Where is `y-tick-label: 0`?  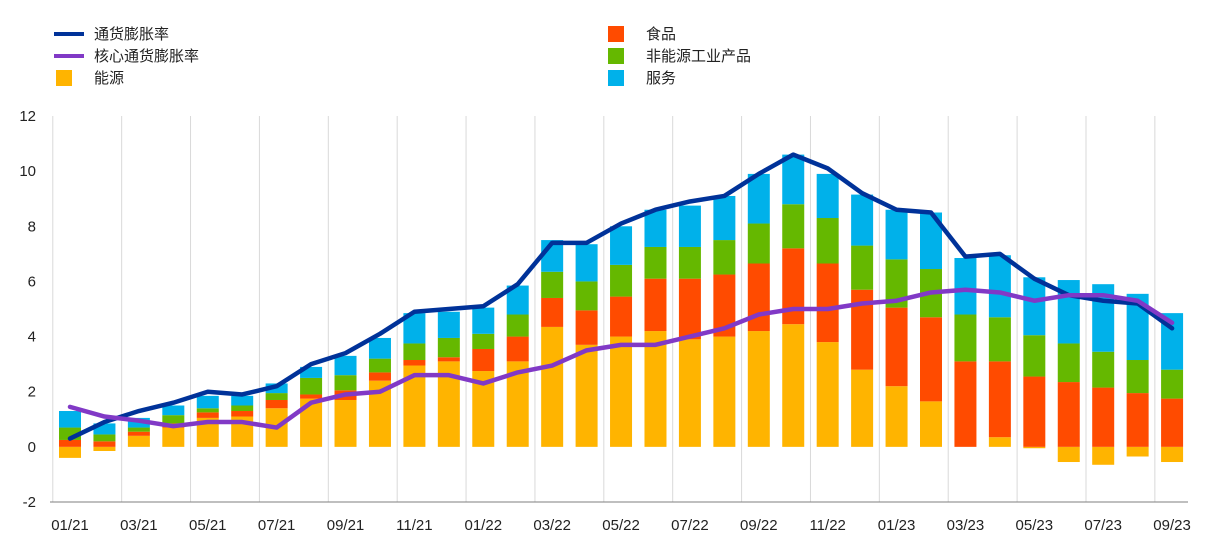
y-tick-label: 0 is located at coordinates (32, 447).